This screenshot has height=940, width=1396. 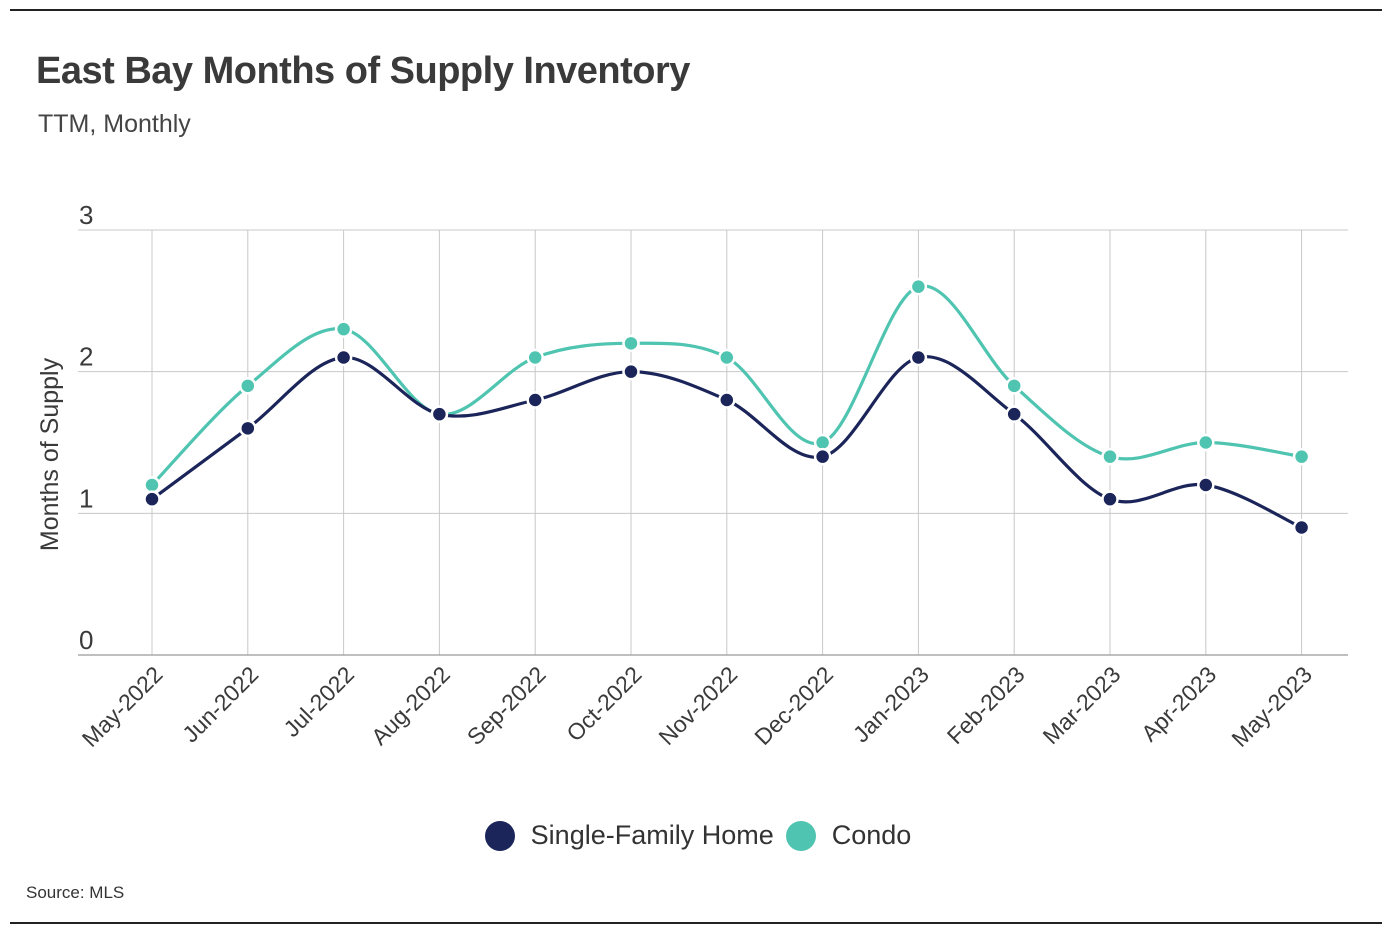 What do you see at coordinates (86, 357) in the screenshot?
I see `y-tick-label: 2` at bounding box center [86, 357].